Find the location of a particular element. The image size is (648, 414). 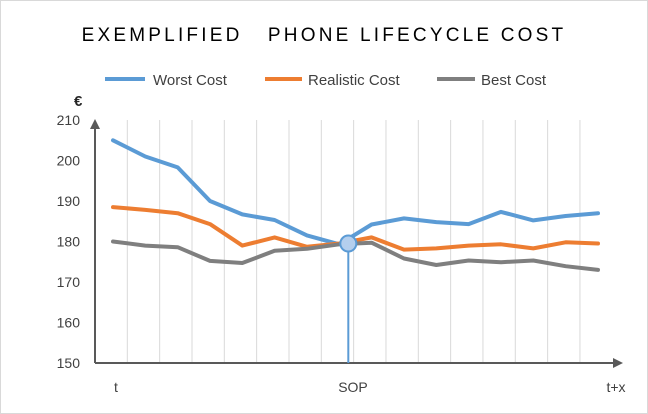

legend: Worst Cost Realistic Cost Best Cost is located at coordinates (326, 80).